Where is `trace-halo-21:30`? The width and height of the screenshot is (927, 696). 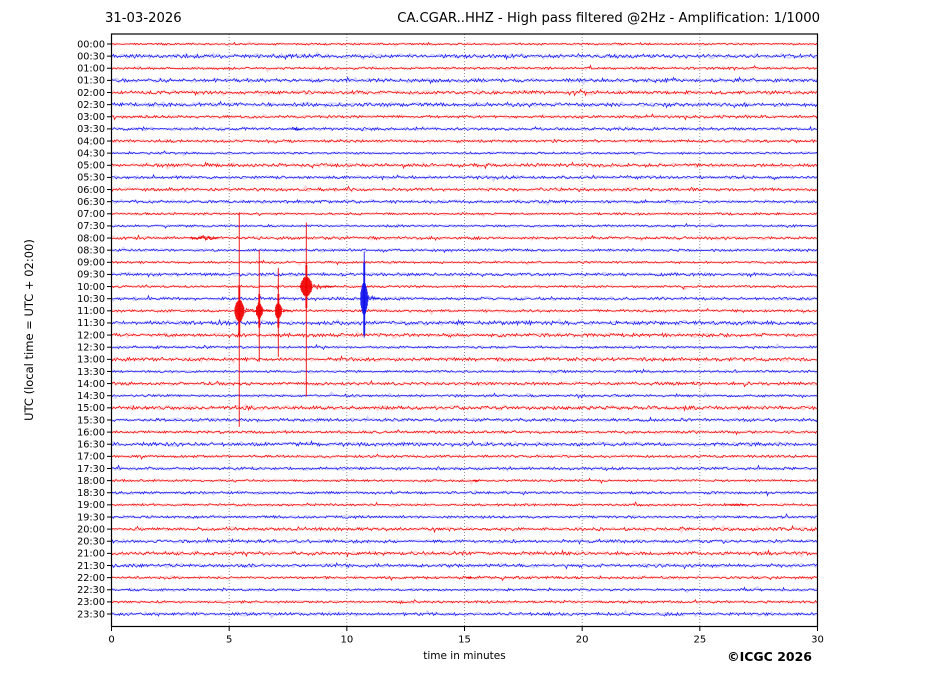
trace-halo-21:30 is located at coordinates (464, 565).